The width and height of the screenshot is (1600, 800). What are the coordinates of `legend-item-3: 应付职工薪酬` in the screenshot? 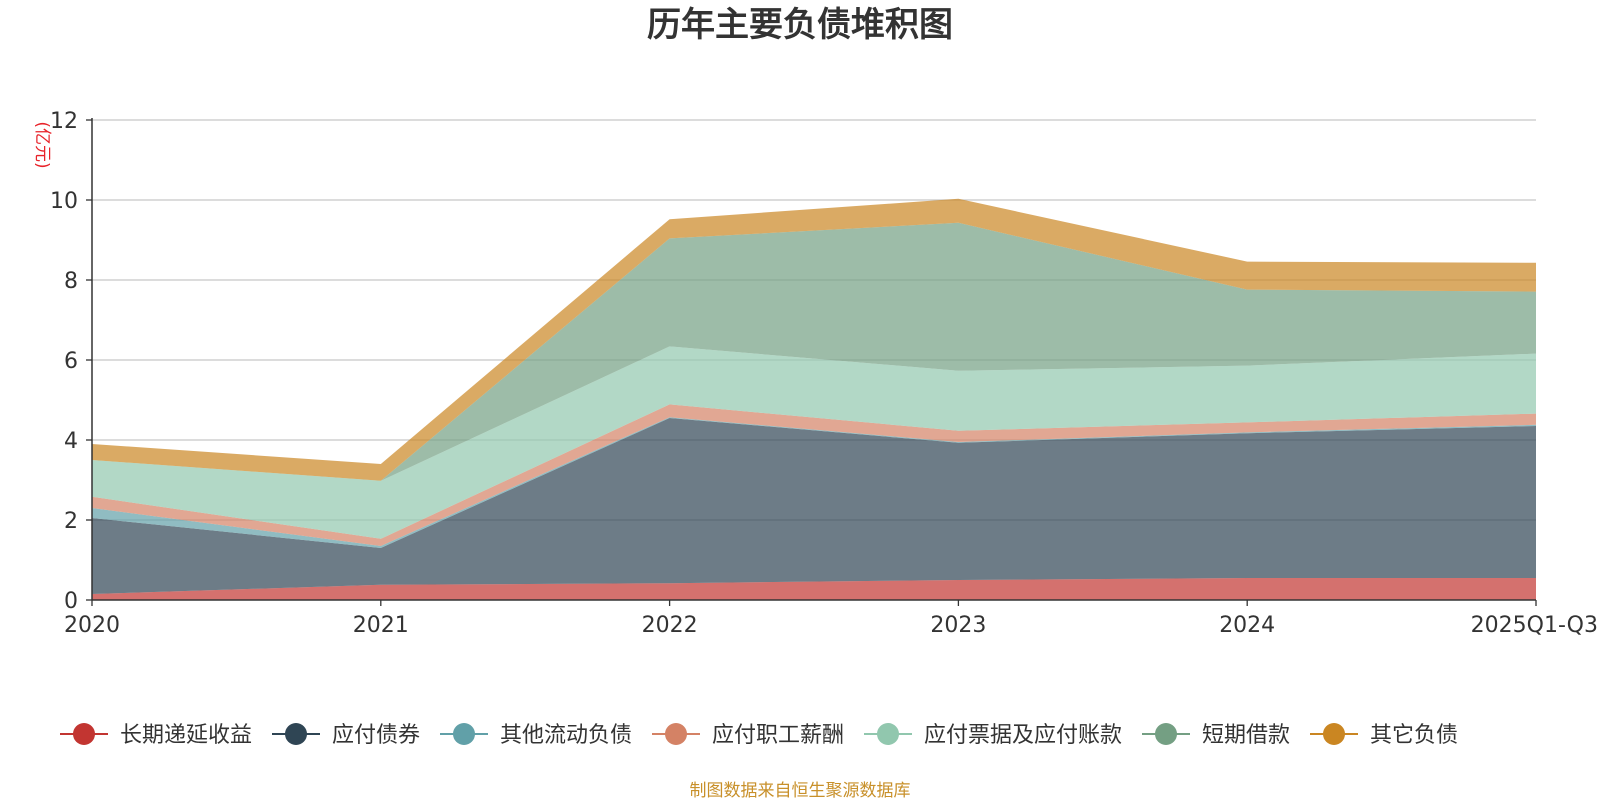 It's located at (748, 735).